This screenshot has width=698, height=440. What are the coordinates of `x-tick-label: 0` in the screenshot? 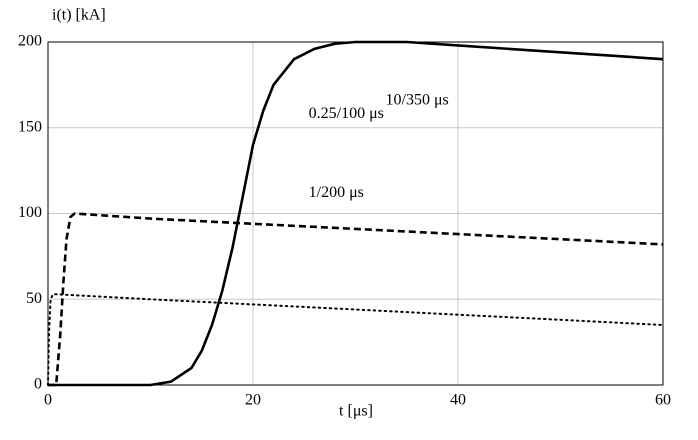 It's located at (48, 400).